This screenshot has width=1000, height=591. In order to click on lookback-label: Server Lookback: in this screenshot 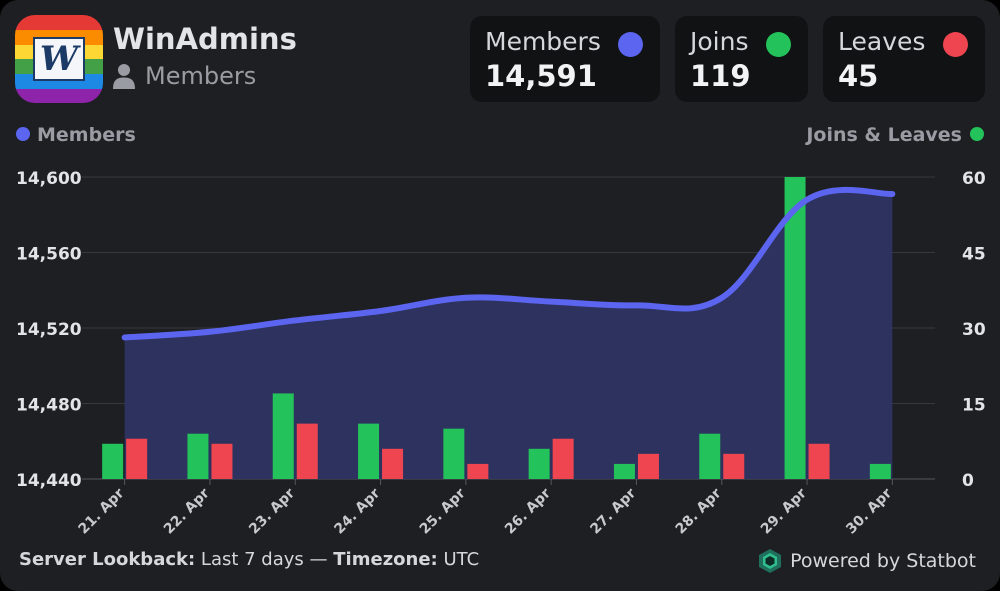, I will do `click(107, 559)`.